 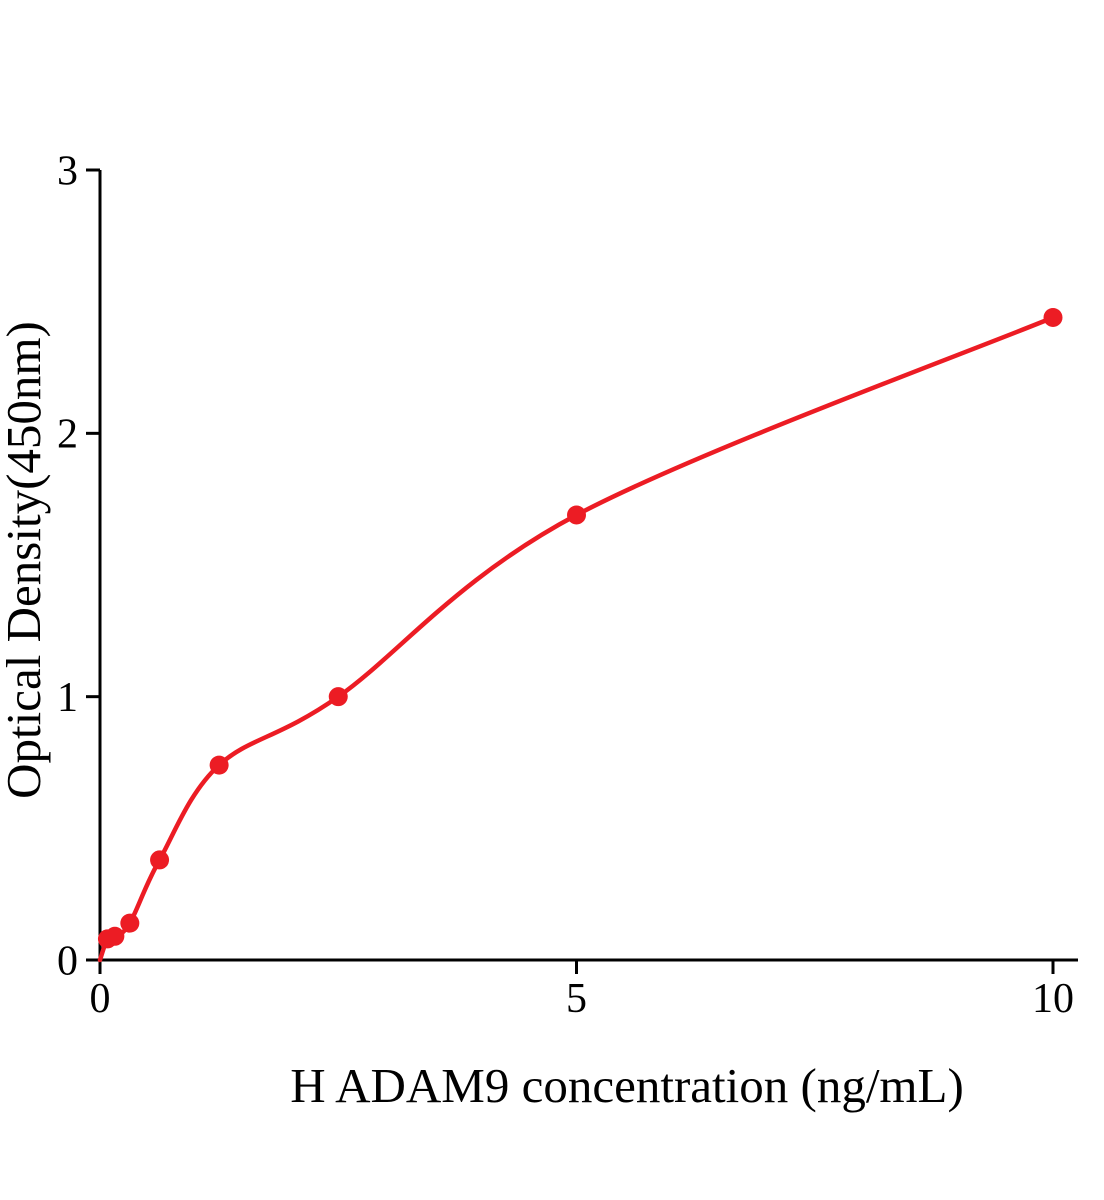 I want to click on y-axis-title: Optical Density(450nm), so click(x=25, y=560).